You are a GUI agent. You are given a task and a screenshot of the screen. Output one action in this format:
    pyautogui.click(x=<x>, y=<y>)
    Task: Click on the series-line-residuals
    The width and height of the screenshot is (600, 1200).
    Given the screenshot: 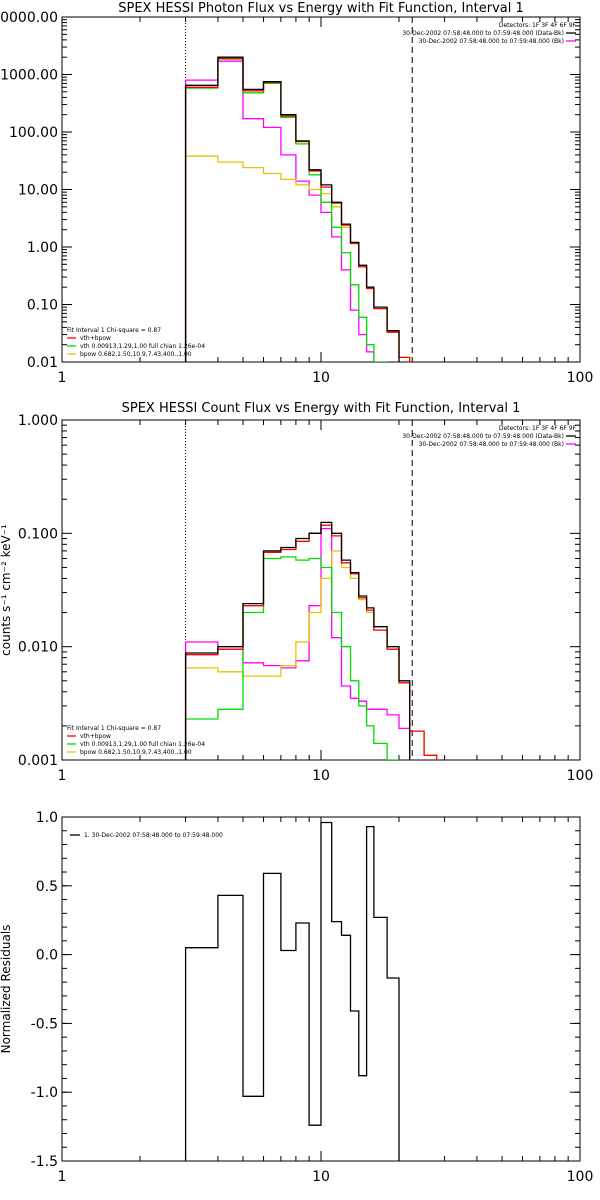 What is the action you would take?
    pyautogui.click(x=297, y=991)
    